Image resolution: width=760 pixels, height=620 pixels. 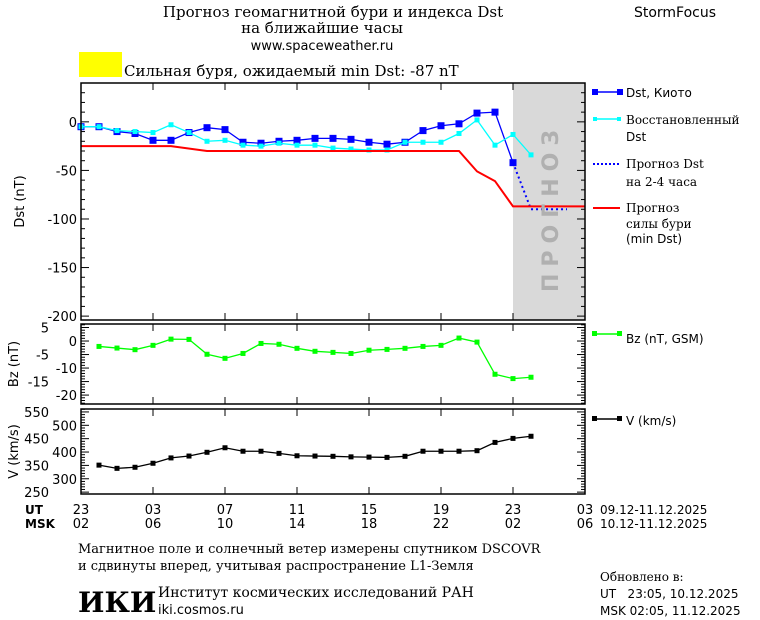 I want to click on updated-msk: MSK 02:05, 11.12.2025, so click(x=670, y=611).